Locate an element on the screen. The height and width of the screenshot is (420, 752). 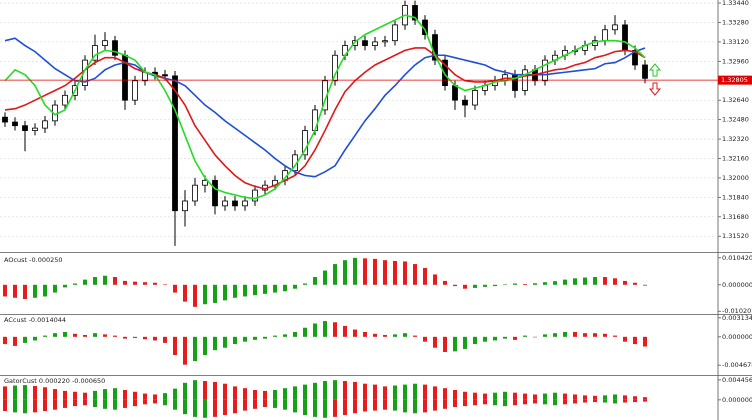
y-tick-label: 1.31520 is located at coordinates (735, 236).